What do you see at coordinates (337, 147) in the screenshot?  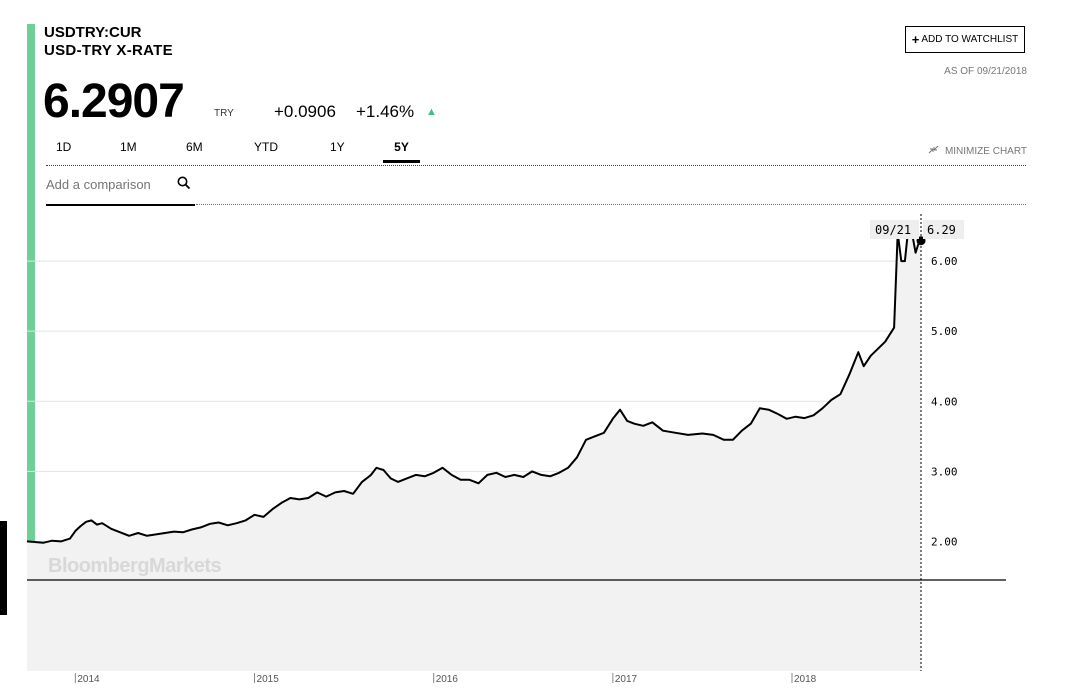 I see `tab-1y: 1Y` at bounding box center [337, 147].